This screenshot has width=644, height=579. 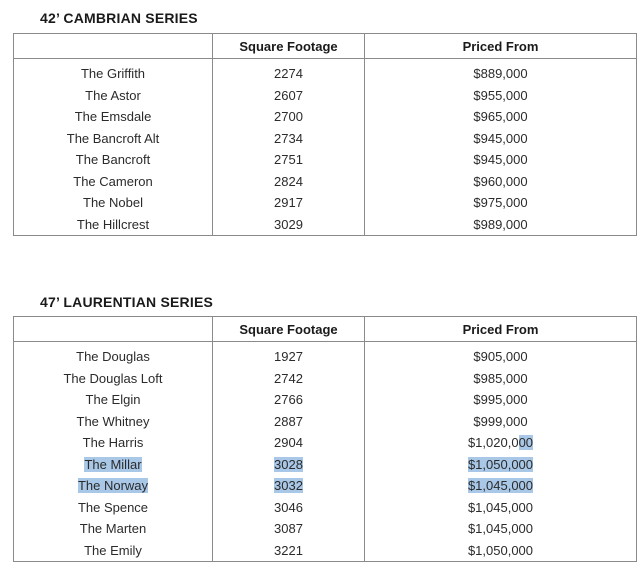 I want to click on model-name: The Norway, so click(x=113, y=486).